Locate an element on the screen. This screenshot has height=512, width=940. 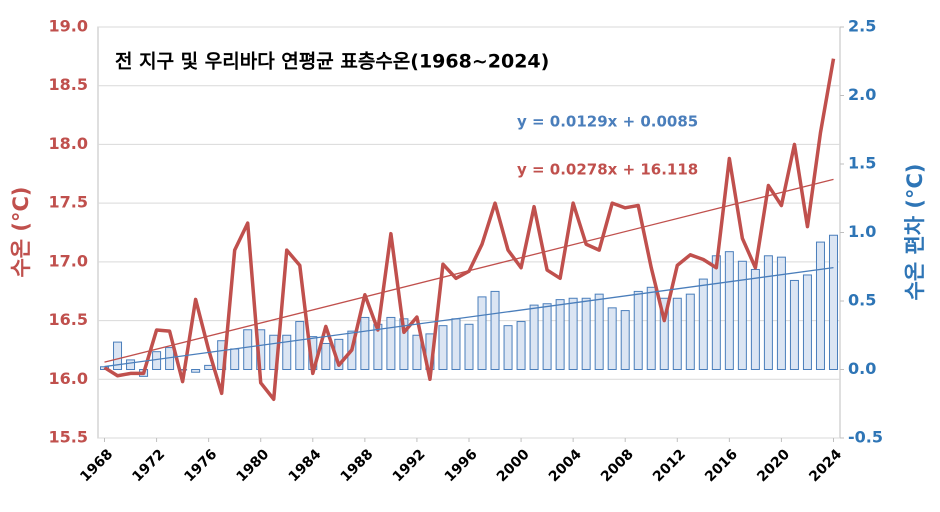
x-tick-label: 2008 is located at coordinates (617, 465).